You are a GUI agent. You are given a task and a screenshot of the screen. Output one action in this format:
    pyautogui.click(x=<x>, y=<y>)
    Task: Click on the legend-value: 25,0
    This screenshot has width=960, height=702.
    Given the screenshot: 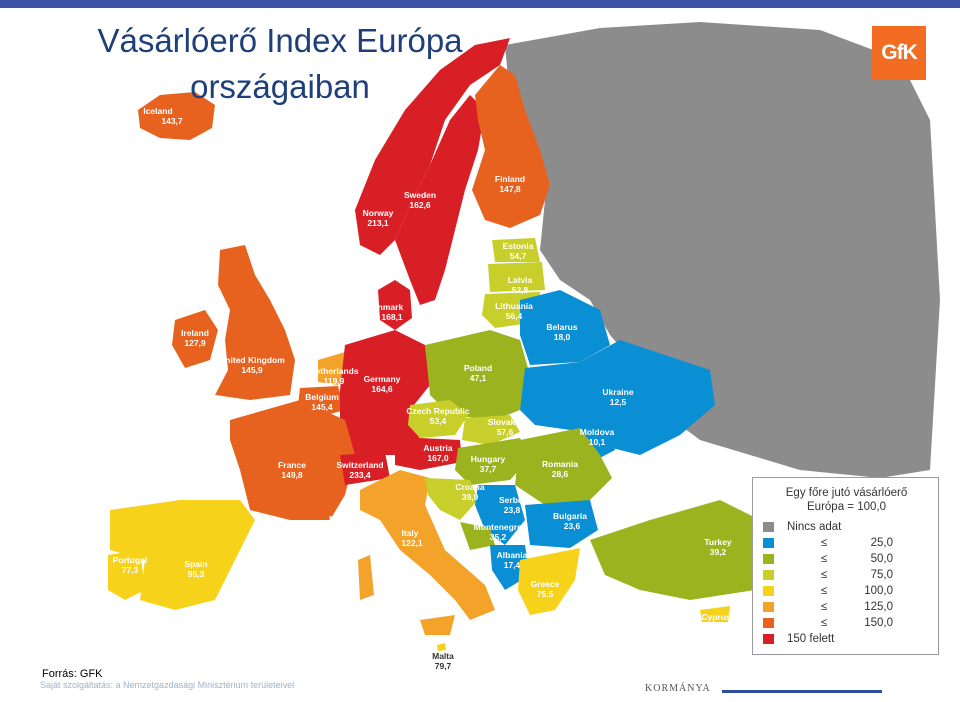 What is the action you would take?
    pyautogui.click(x=881, y=543)
    